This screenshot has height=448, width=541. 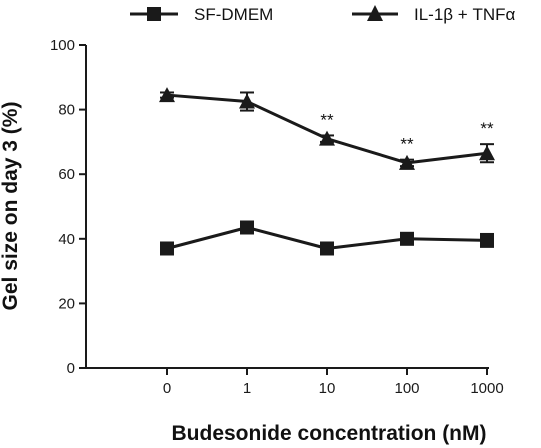 What do you see at coordinates (66, 303) in the screenshot?
I see `y-tick-label: 20` at bounding box center [66, 303].